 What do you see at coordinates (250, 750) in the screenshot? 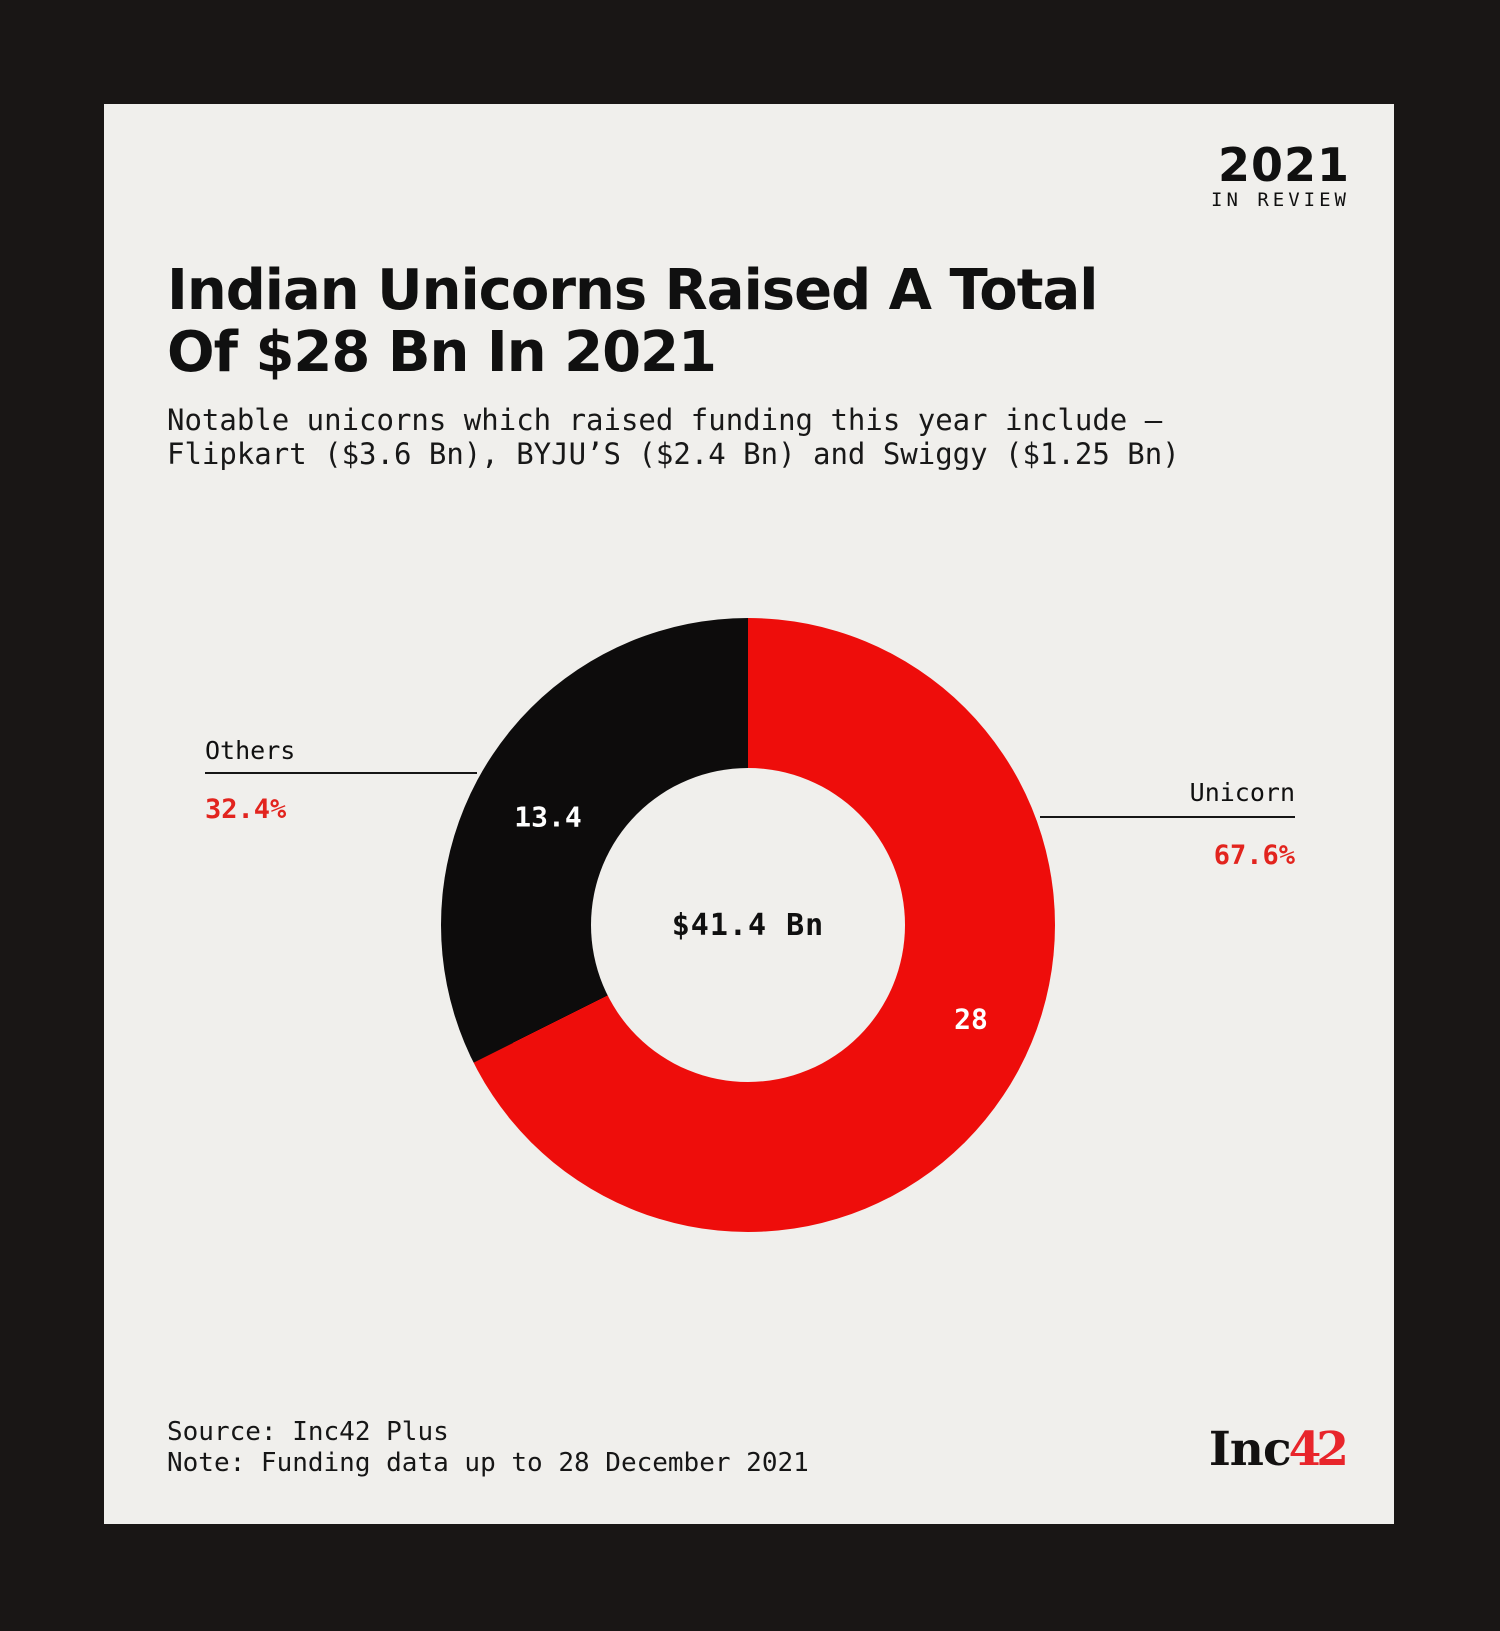
I see `callout-others-label: Others` at bounding box center [250, 750].